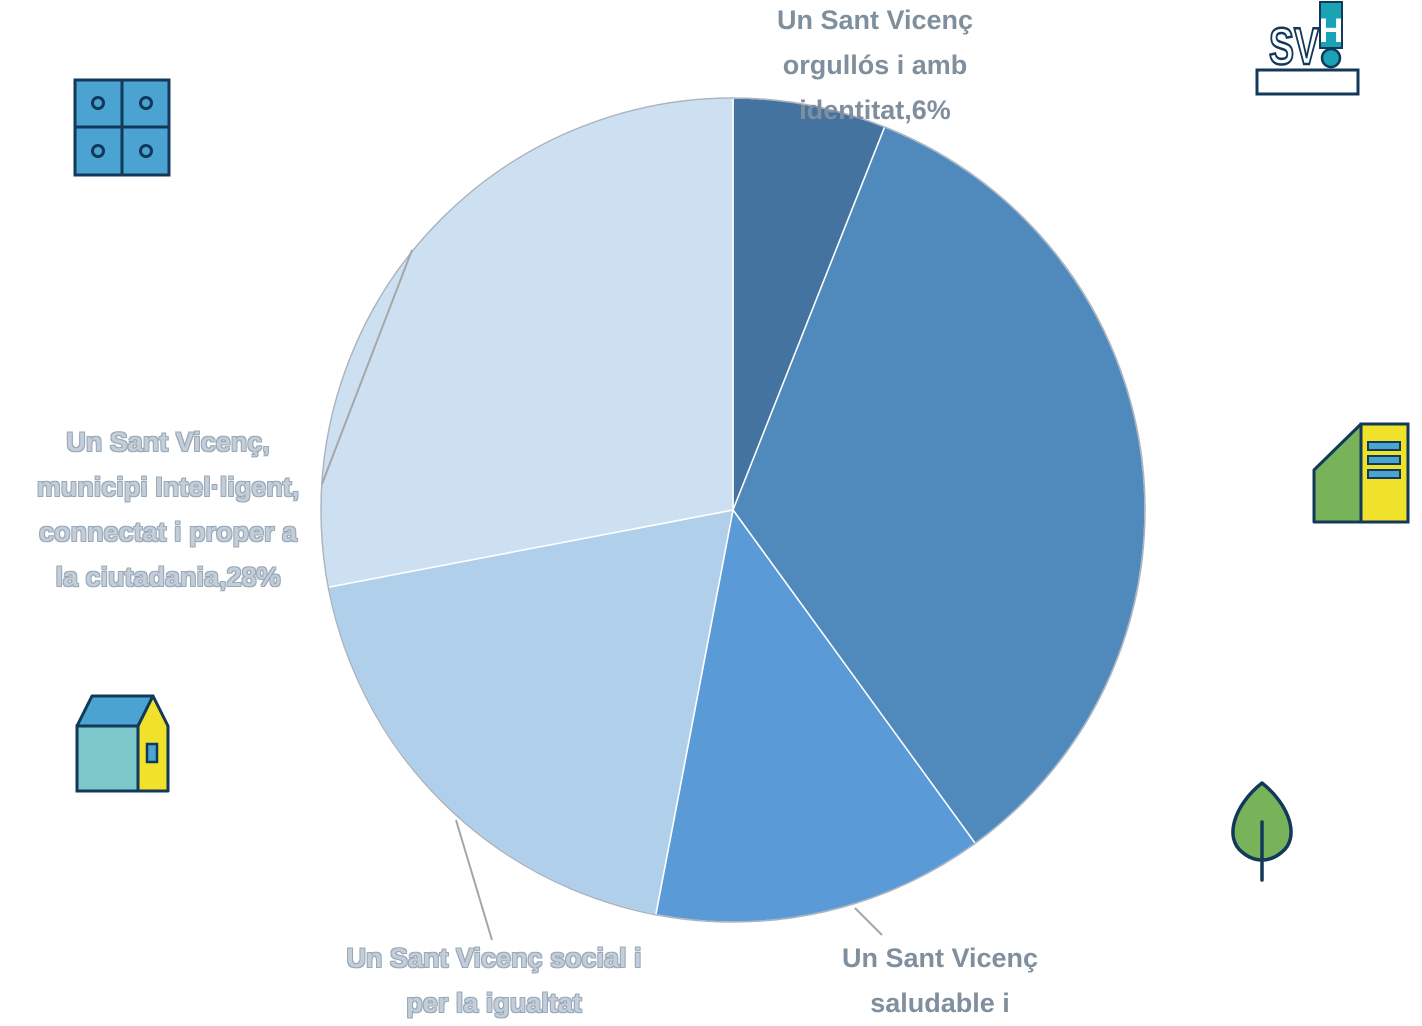  Describe the element at coordinates (474, 880) in the screenshot. I see `leader-line-bottom-left` at that location.